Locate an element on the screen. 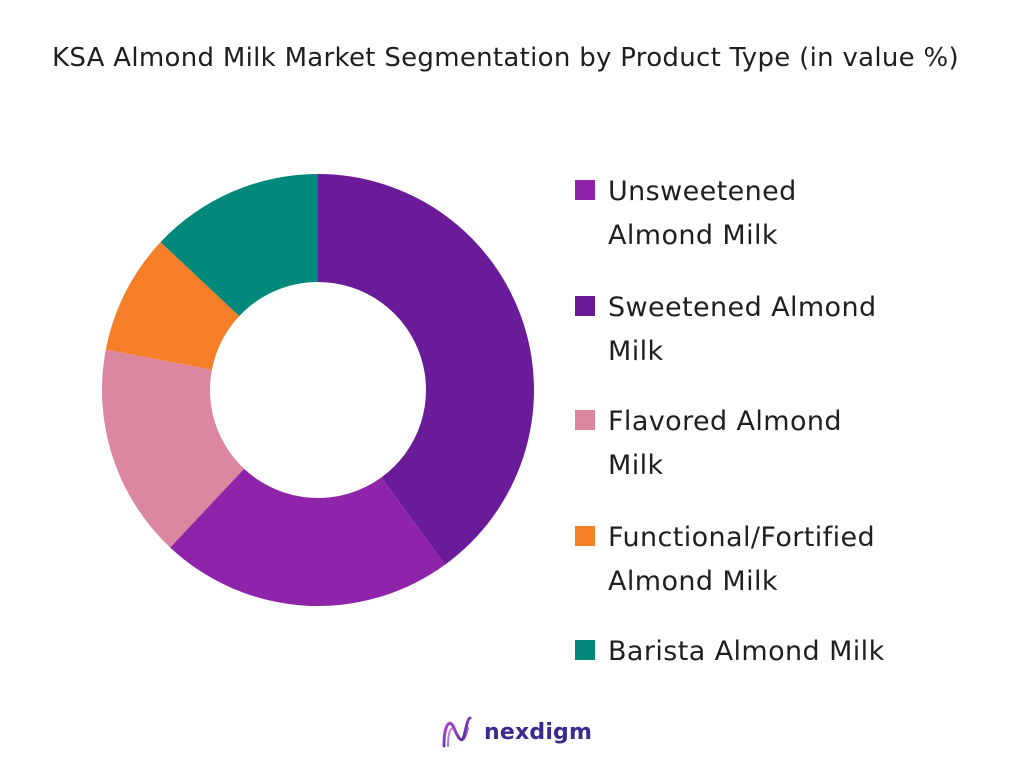 The image size is (1024, 768). legend-item: Flavored Almond Milk is located at coordinates (708, 444).